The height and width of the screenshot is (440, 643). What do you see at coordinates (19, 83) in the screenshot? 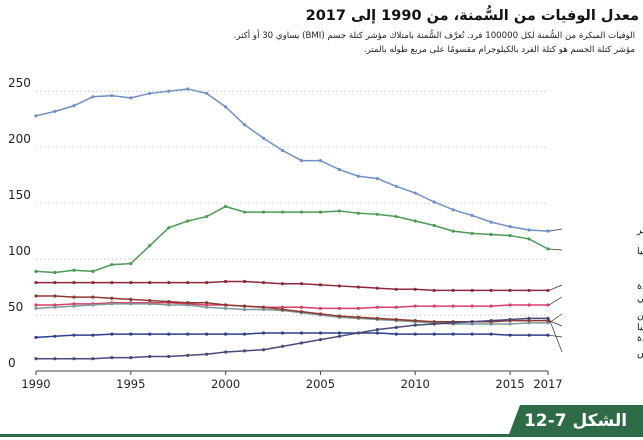
I see `y-tick-label: 250` at bounding box center [19, 83].